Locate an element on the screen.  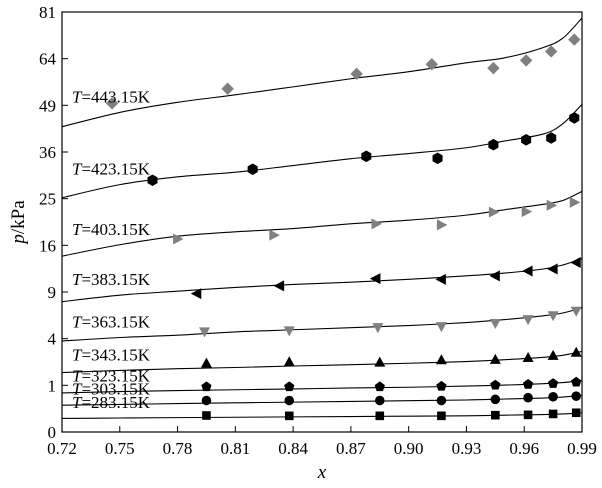
series-label: T=283.15K is located at coordinates (111, 402).